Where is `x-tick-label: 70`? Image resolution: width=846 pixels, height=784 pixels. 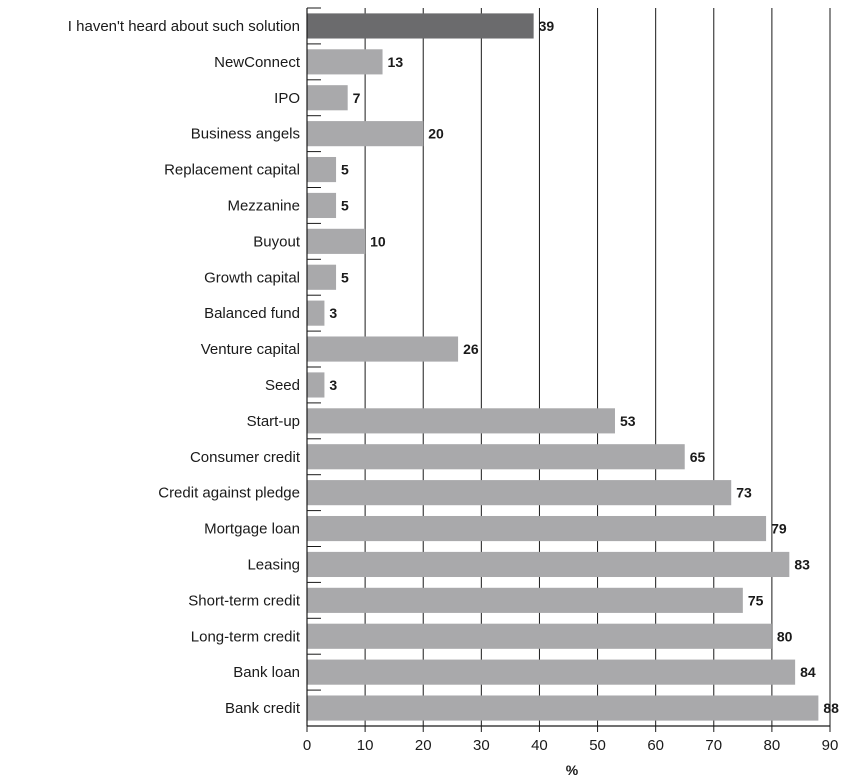 x-tick-label: 70 is located at coordinates (713, 745).